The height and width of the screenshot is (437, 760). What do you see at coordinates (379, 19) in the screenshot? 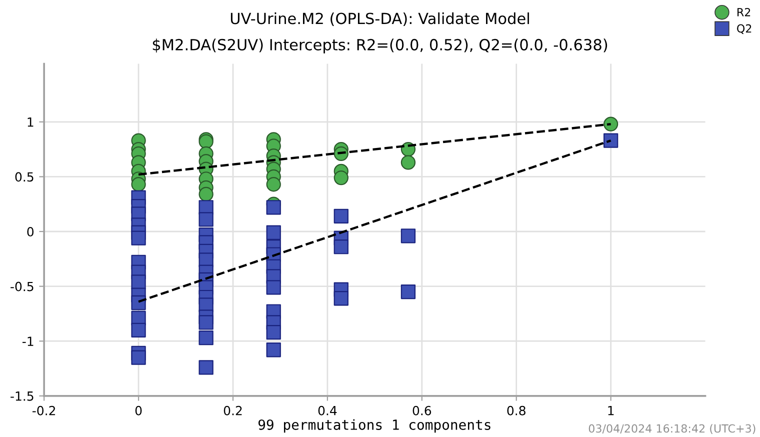
I see `chart-title: UV-Urine.M2 (OPLS-DA): Validate Model` at bounding box center [379, 19].